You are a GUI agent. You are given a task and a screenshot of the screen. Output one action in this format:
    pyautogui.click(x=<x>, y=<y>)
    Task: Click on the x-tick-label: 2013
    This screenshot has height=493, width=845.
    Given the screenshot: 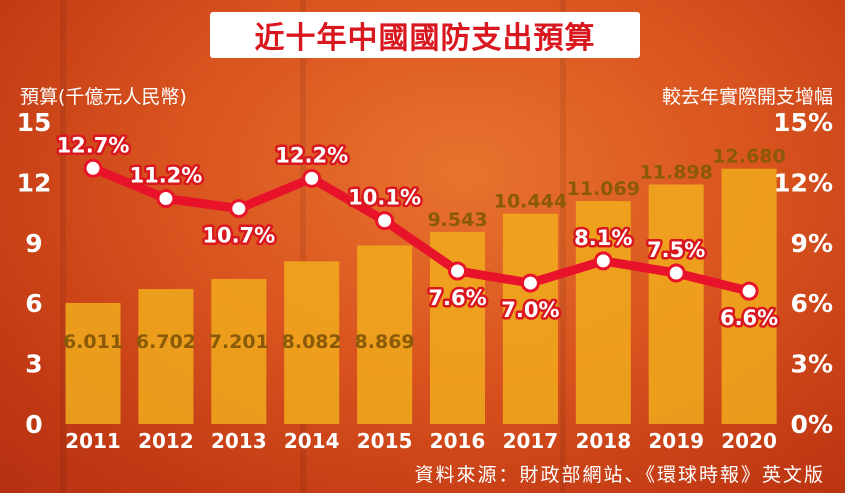 What is the action you would take?
    pyautogui.click(x=239, y=441)
    